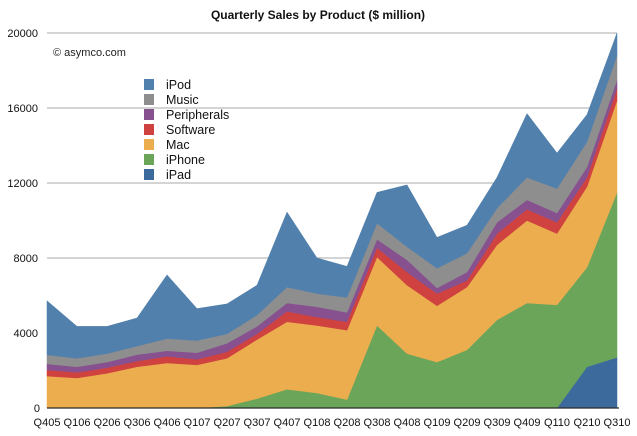 This screenshot has width=637, height=436. Describe the element at coordinates (167, 423) in the screenshot. I see `x-tick-label: Q406` at that location.